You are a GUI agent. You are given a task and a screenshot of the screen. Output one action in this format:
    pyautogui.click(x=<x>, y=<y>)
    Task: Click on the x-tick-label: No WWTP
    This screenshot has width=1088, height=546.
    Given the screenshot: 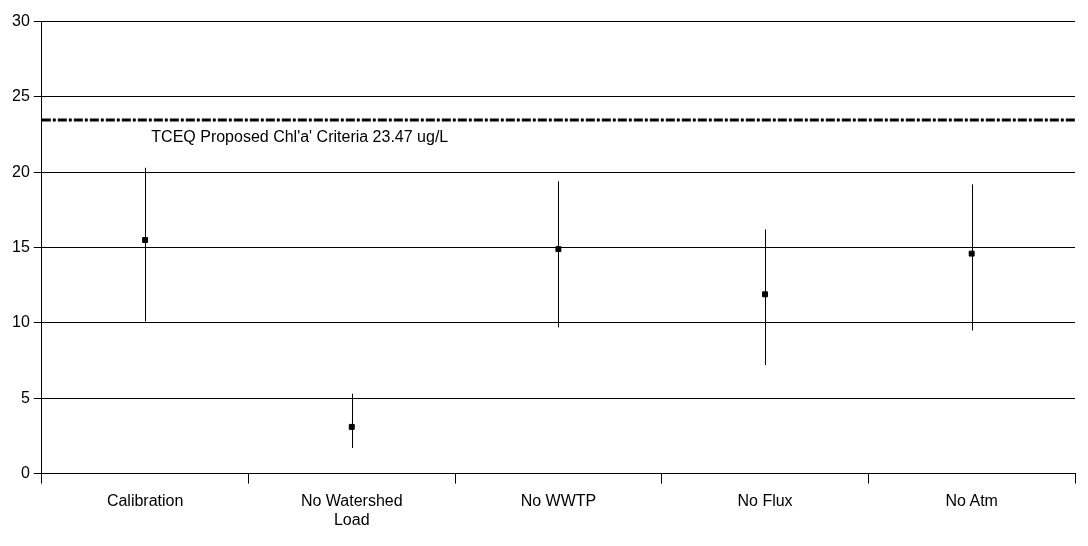 What is the action you would take?
    pyautogui.click(x=558, y=500)
    